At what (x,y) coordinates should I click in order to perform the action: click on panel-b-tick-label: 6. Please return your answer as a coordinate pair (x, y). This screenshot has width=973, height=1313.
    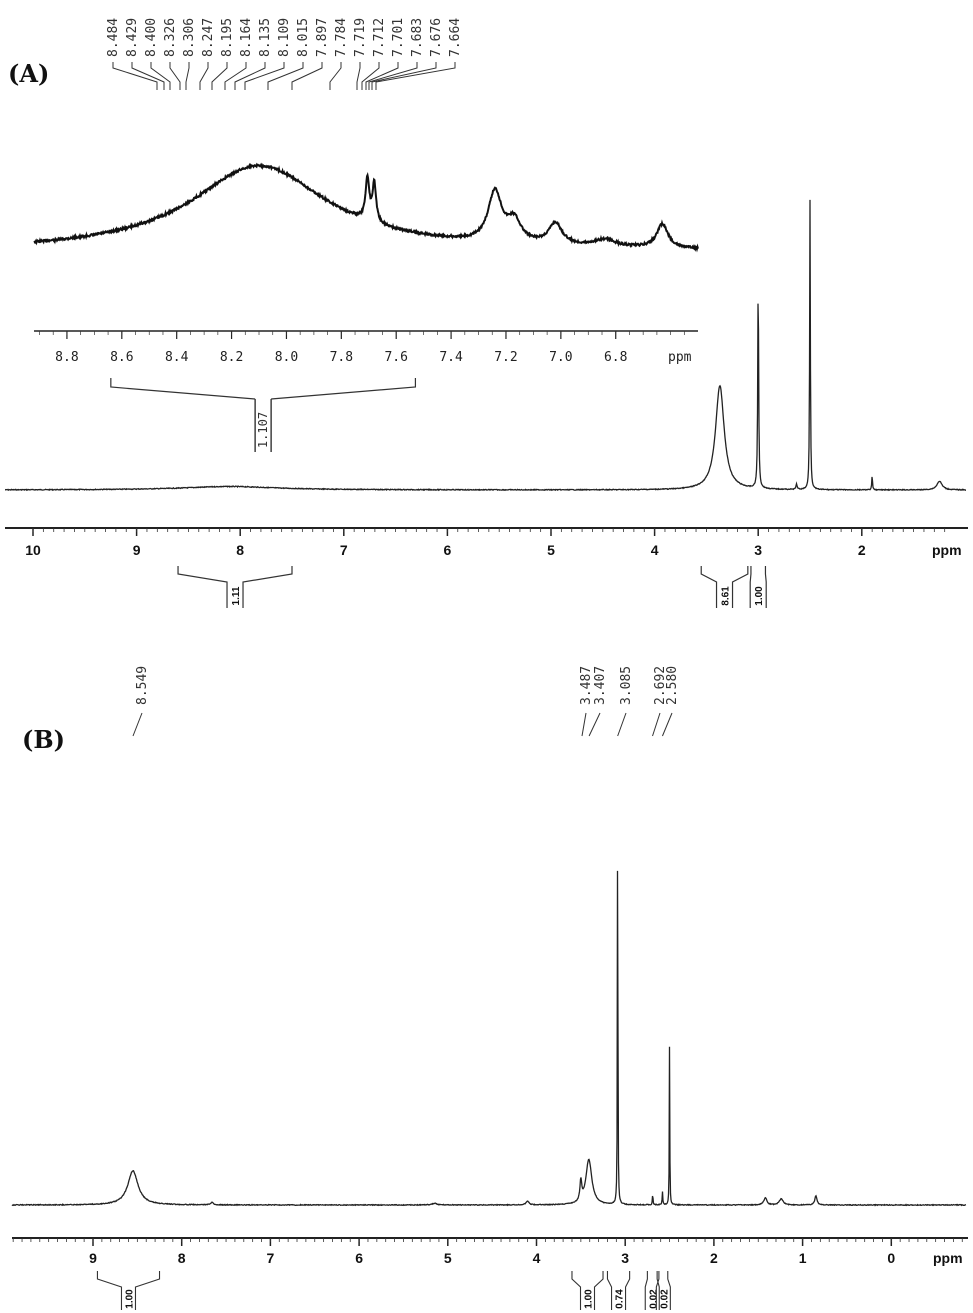
    Looking at the image, I should click on (359, 1258).